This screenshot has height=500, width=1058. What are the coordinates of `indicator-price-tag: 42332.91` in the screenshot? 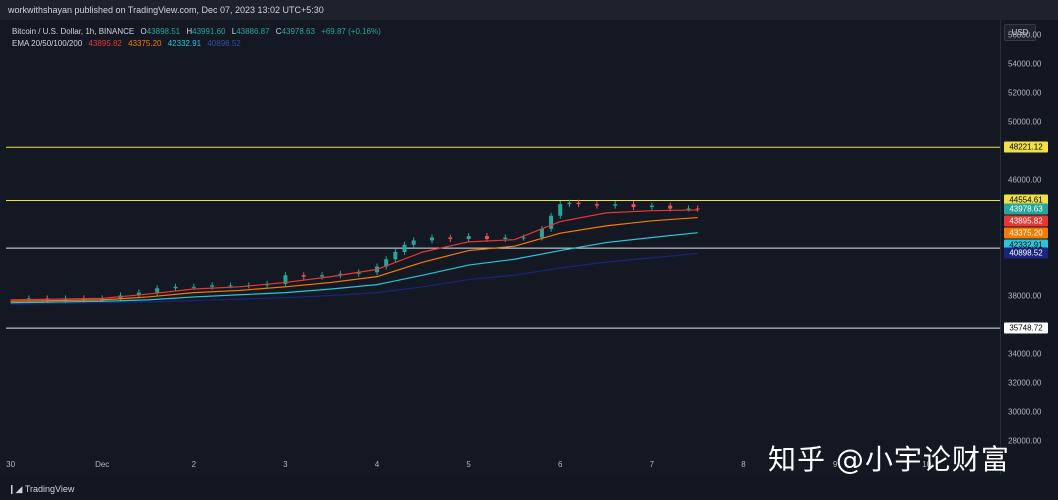 It's located at (1026, 245).